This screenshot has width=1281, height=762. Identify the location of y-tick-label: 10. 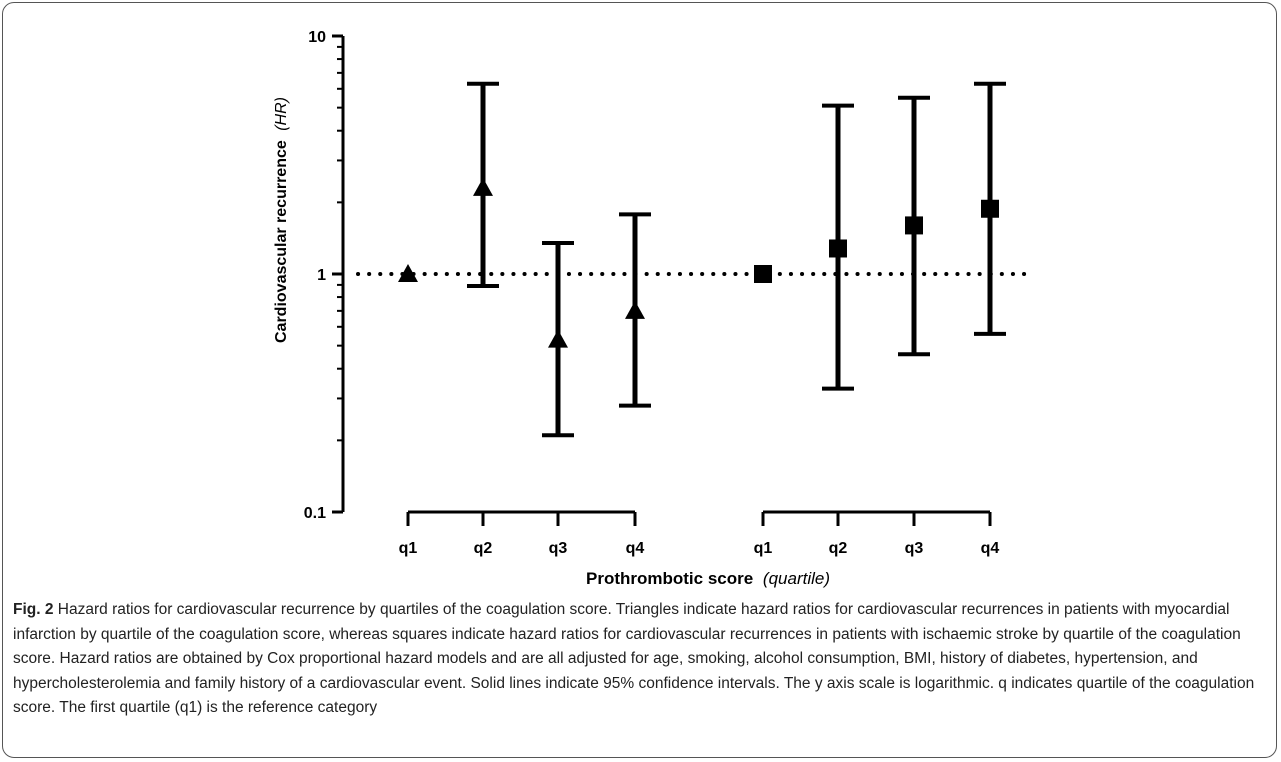
(317, 37).